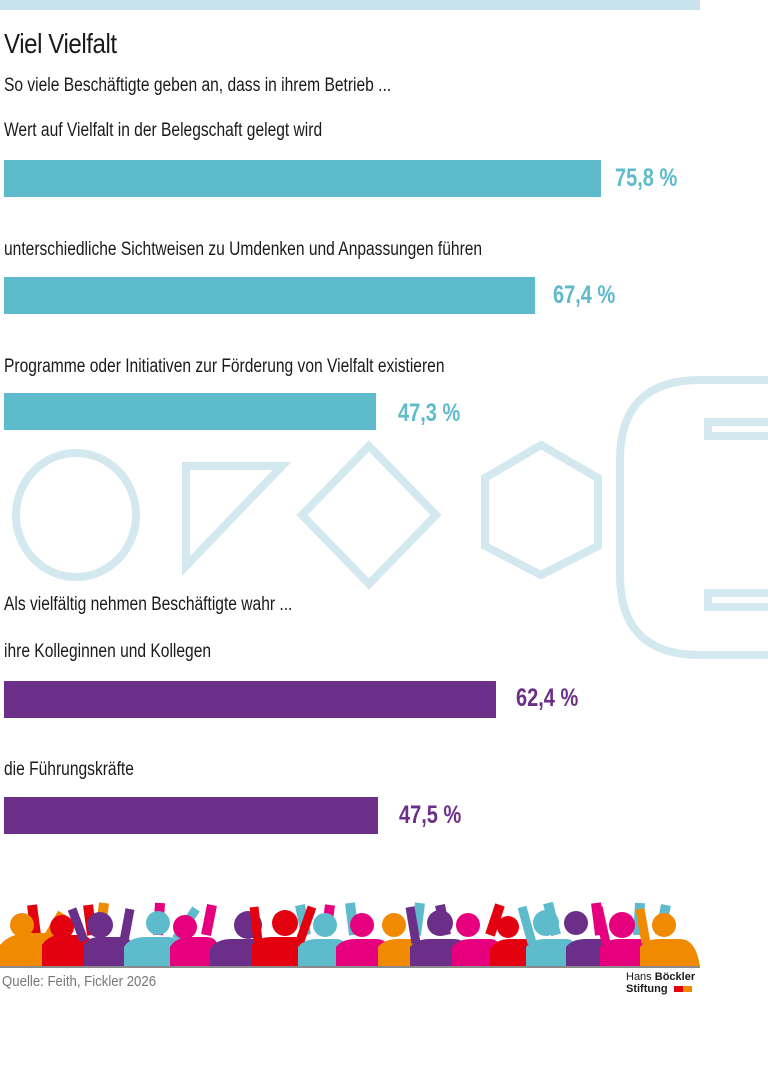 The width and height of the screenshot is (768, 1067). Describe the element at coordinates (541, 510) in the screenshot. I see `hexagon-shape-icon` at that location.